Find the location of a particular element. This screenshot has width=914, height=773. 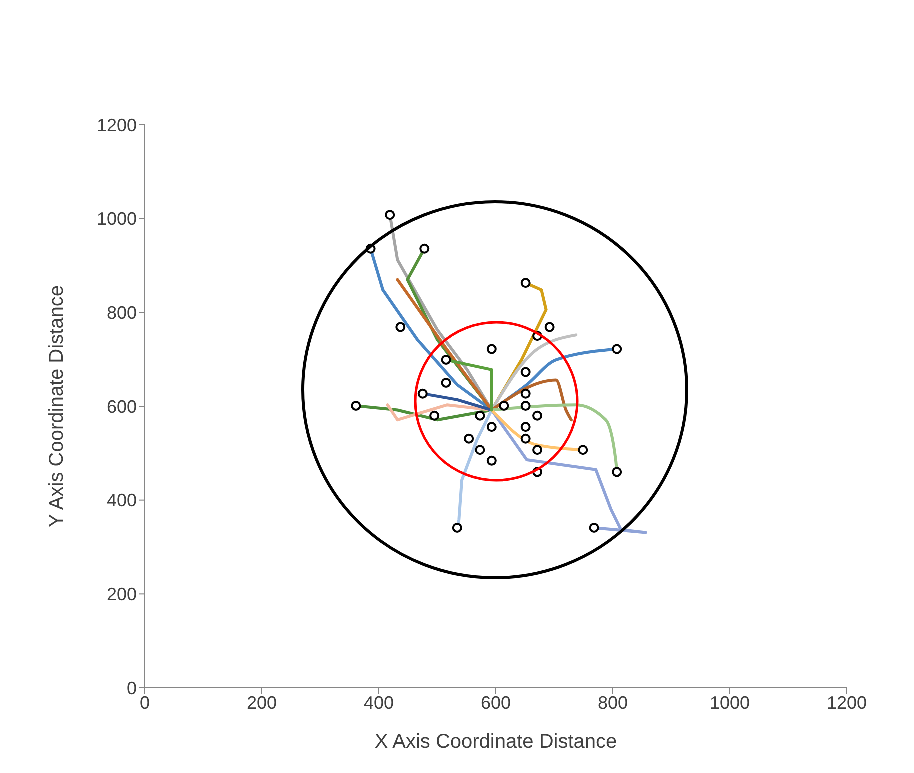

y-tick-label: 600 is located at coordinates (121, 406).